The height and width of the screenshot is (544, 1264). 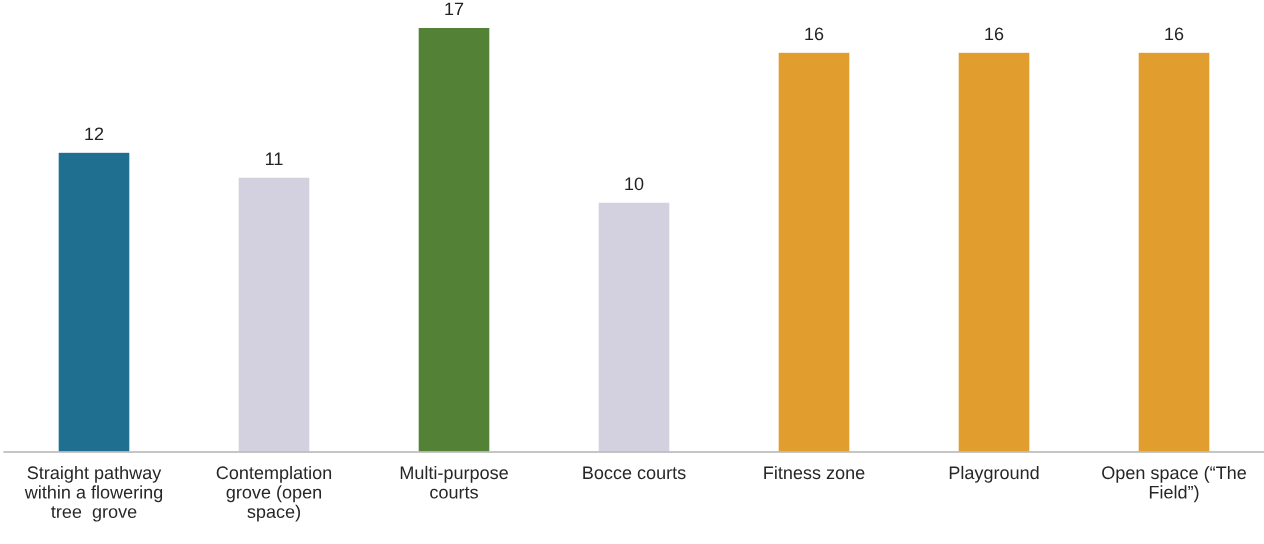 I want to click on data-label: 17, so click(x=454, y=9).